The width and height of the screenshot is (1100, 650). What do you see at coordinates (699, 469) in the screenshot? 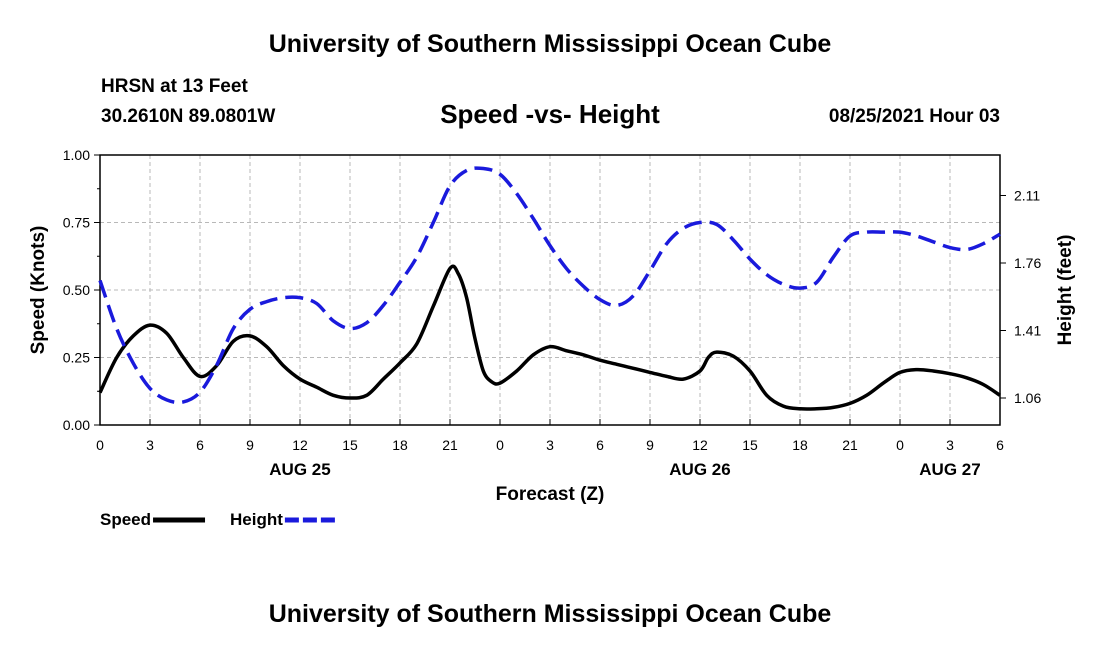
I see `date-label: AUG 26` at bounding box center [699, 469].